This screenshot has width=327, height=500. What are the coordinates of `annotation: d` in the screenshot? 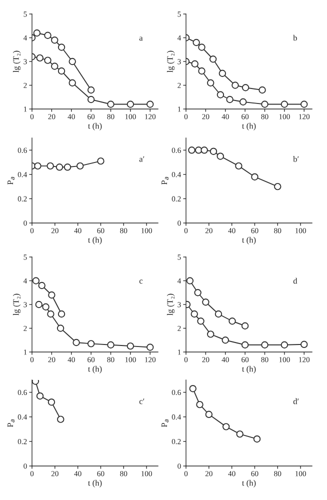 It's located at (295, 281).